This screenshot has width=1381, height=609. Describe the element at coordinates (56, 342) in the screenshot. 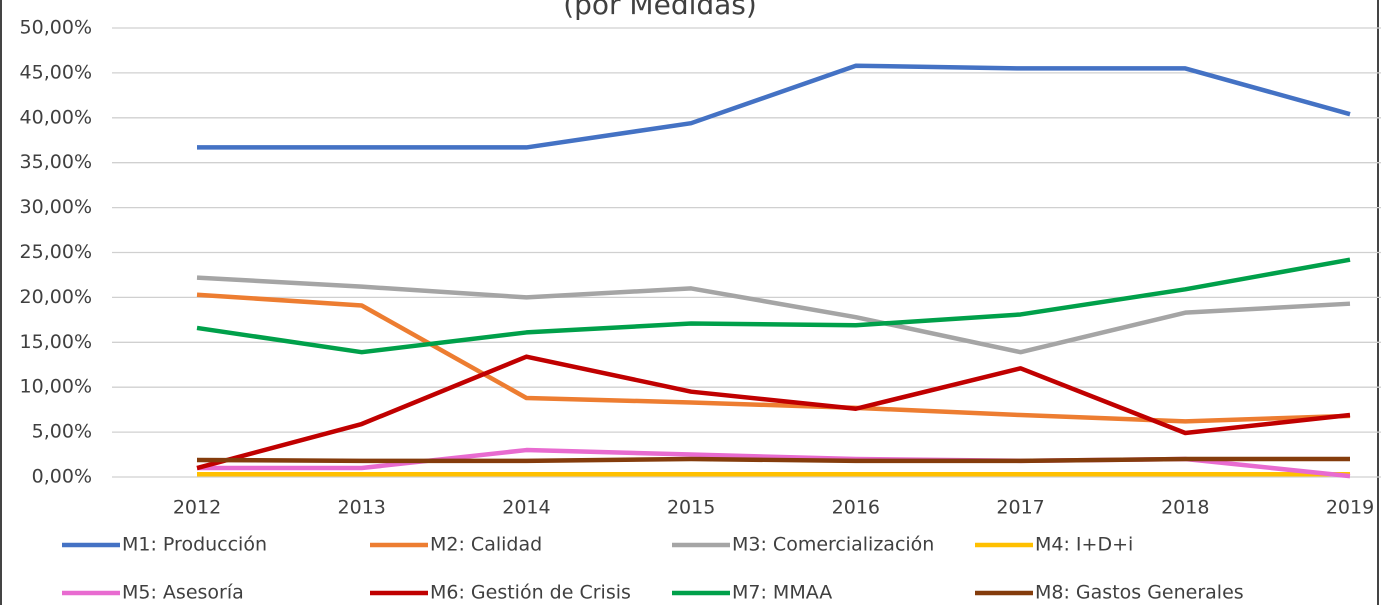

I see `y-tick-label: 15,00%` at that location.